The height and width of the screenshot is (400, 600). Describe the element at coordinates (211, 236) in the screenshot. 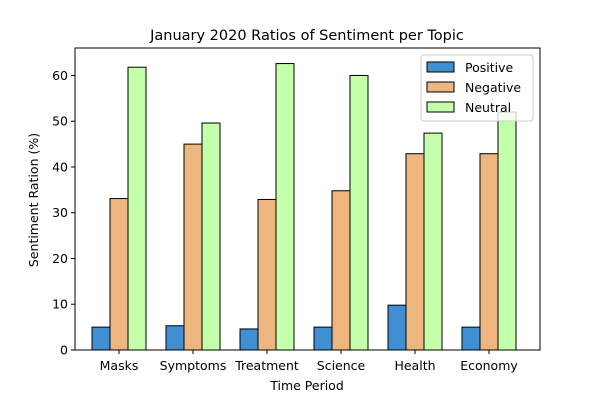

I see `bar-neutral-symptoms` at that location.